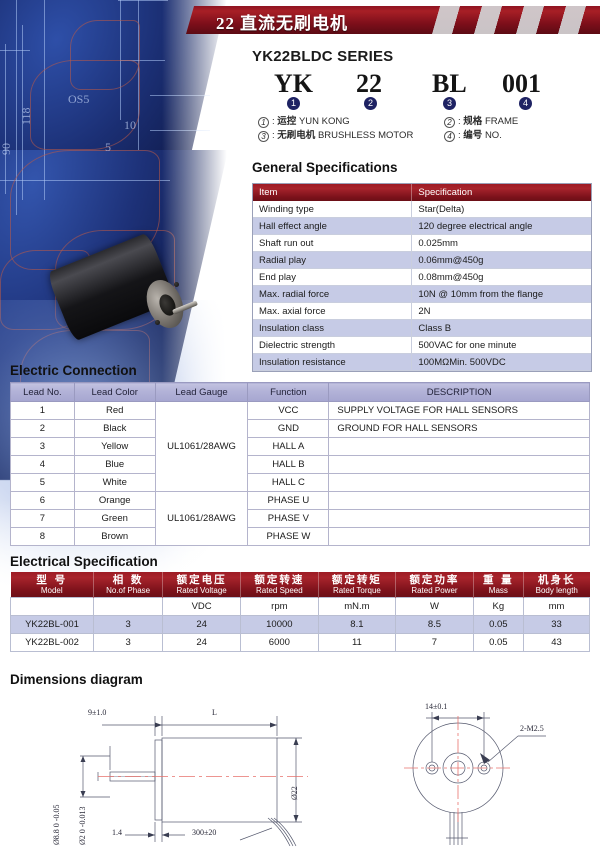  I want to click on table-row: End play 0.08mm@450g, so click(422, 277).